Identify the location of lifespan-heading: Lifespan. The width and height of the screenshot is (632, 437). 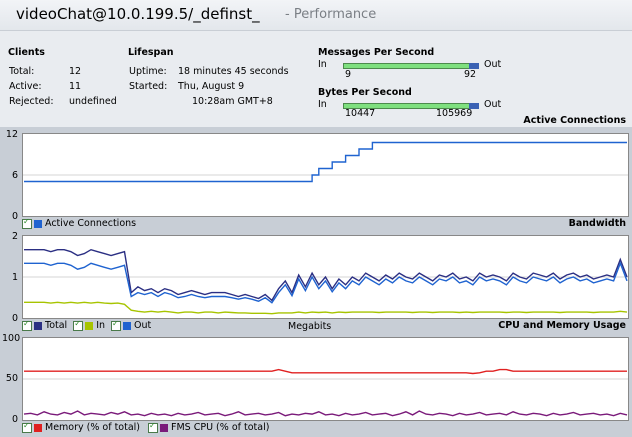
(151, 52).